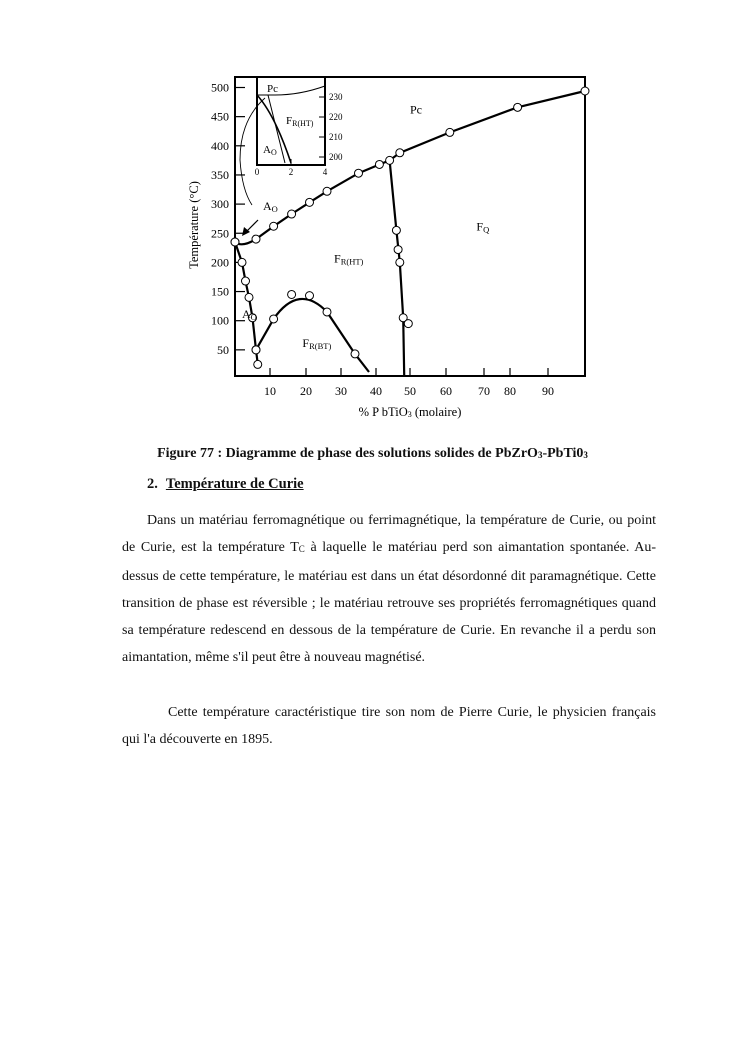 Image resolution: width=745 pixels, height=1053 pixels. Describe the element at coordinates (220, 146) in the screenshot. I see `y-tick-label: 400` at that location.